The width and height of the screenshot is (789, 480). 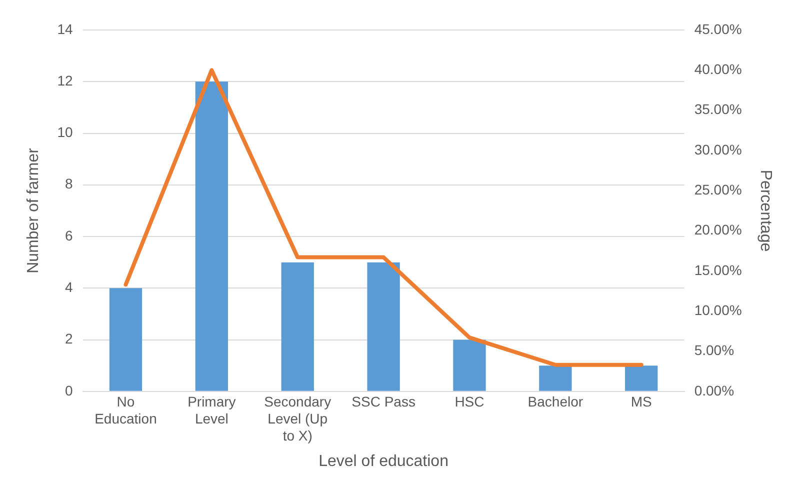 I want to click on x-tick-label: Bachelor, so click(x=556, y=402).